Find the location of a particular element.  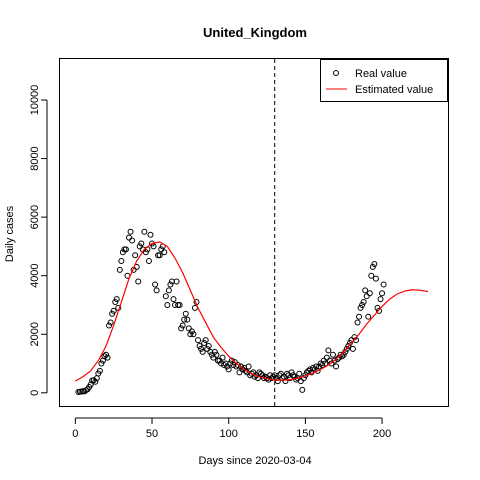

y-tick-label: 6000 is located at coordinates (35, 217).